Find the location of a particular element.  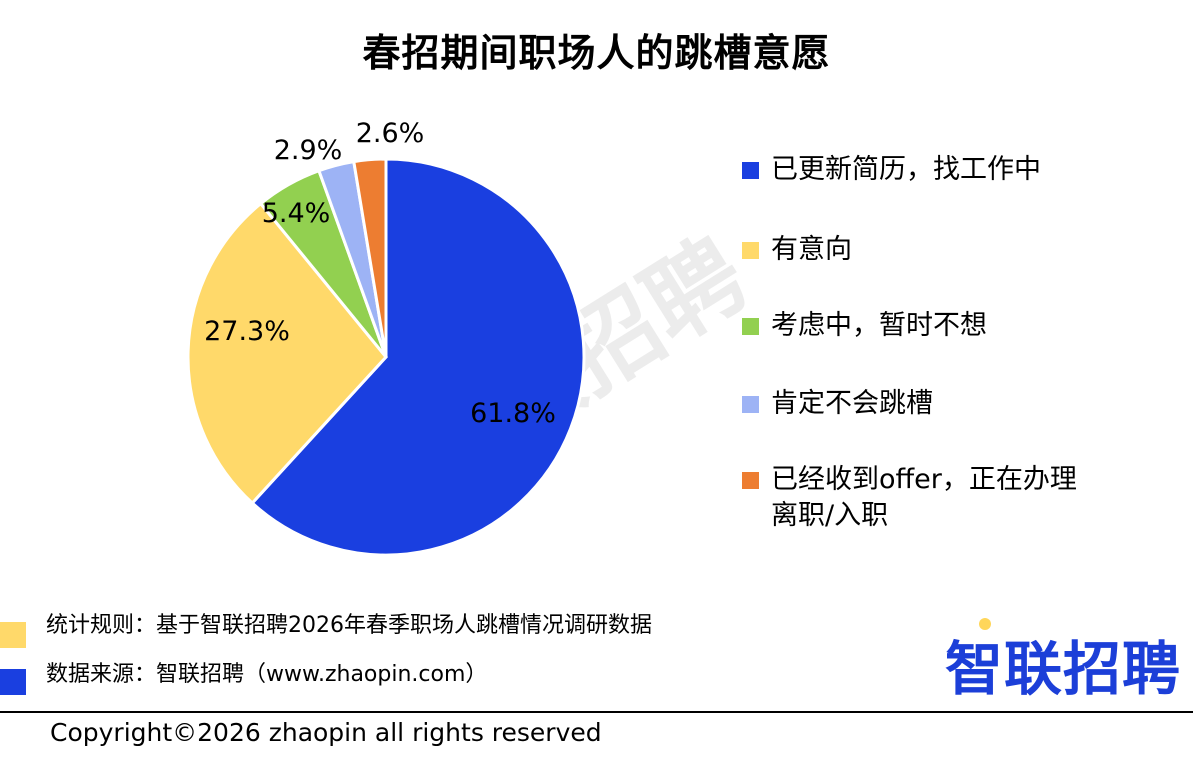

note-source: 数据来源：智联招聘（www.zhaopin.com） is located at coordinates (267, 674).